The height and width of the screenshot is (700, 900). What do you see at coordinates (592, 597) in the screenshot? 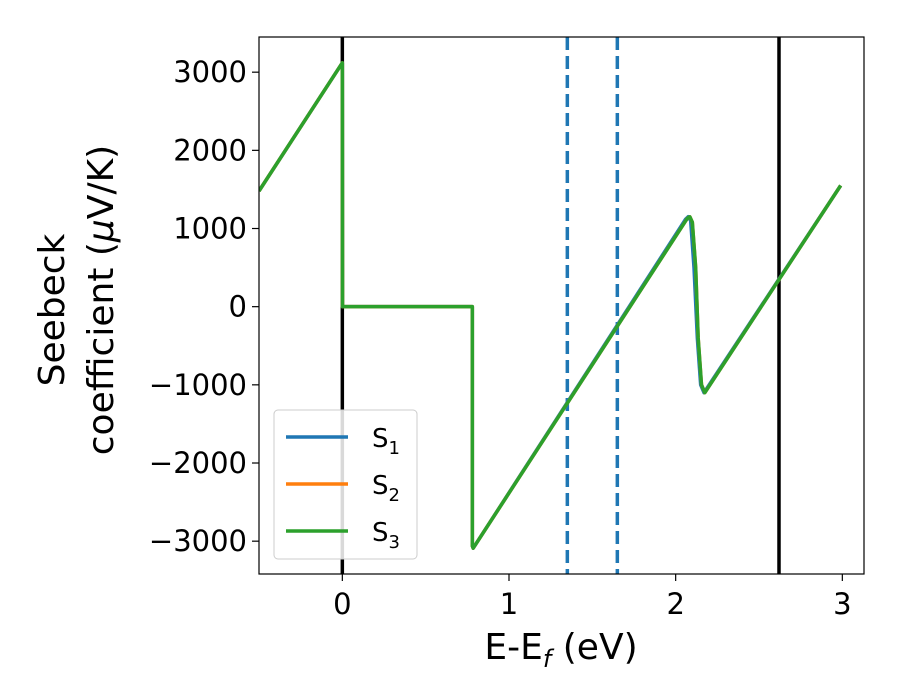
I see `x-axis: 0 1 2 3` at bounding box center [592, 597].